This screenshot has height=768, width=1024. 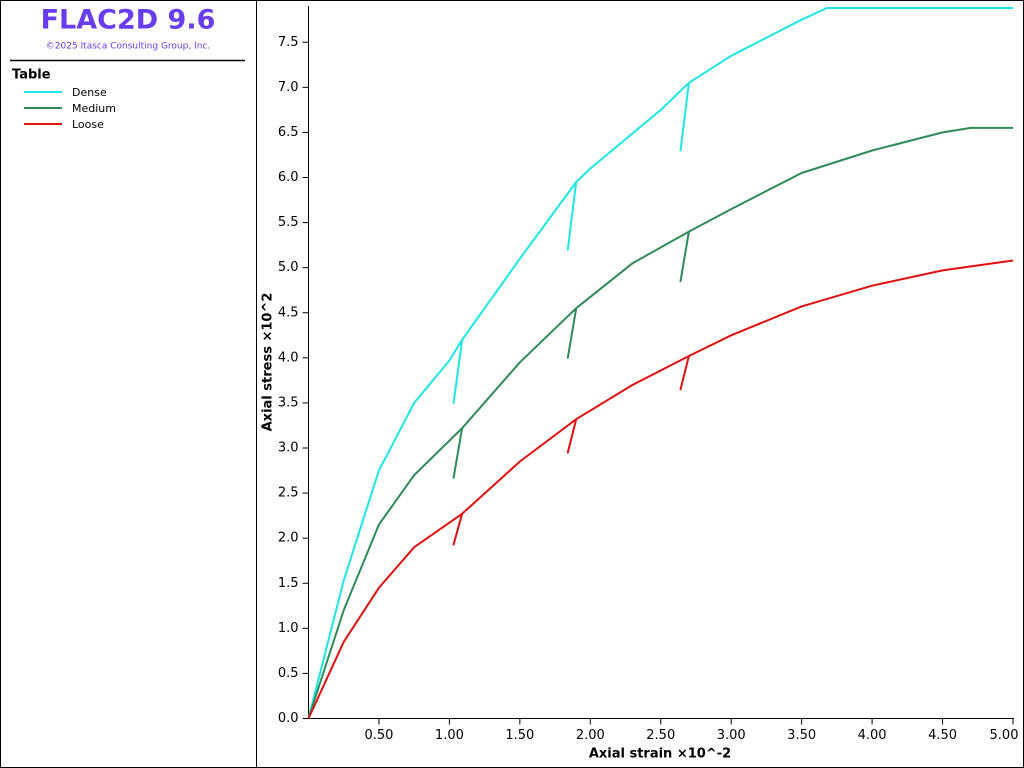 What do you see at coordinates (449, 735) in the screenshot?
I see `x-tick-label: 1.00` at bounding box center [449, 735].